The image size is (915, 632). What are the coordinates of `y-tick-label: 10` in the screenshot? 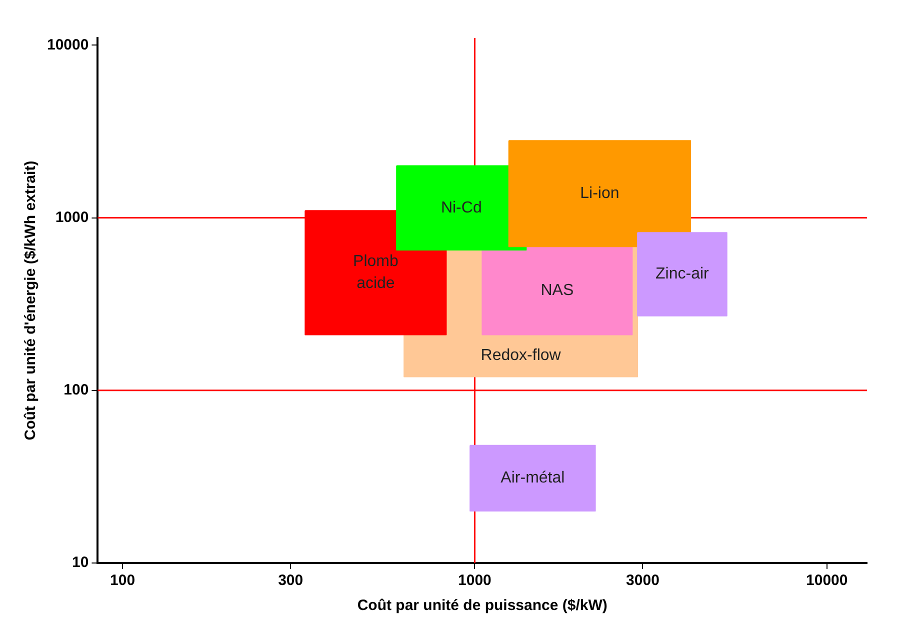 It's located at (80, 563).